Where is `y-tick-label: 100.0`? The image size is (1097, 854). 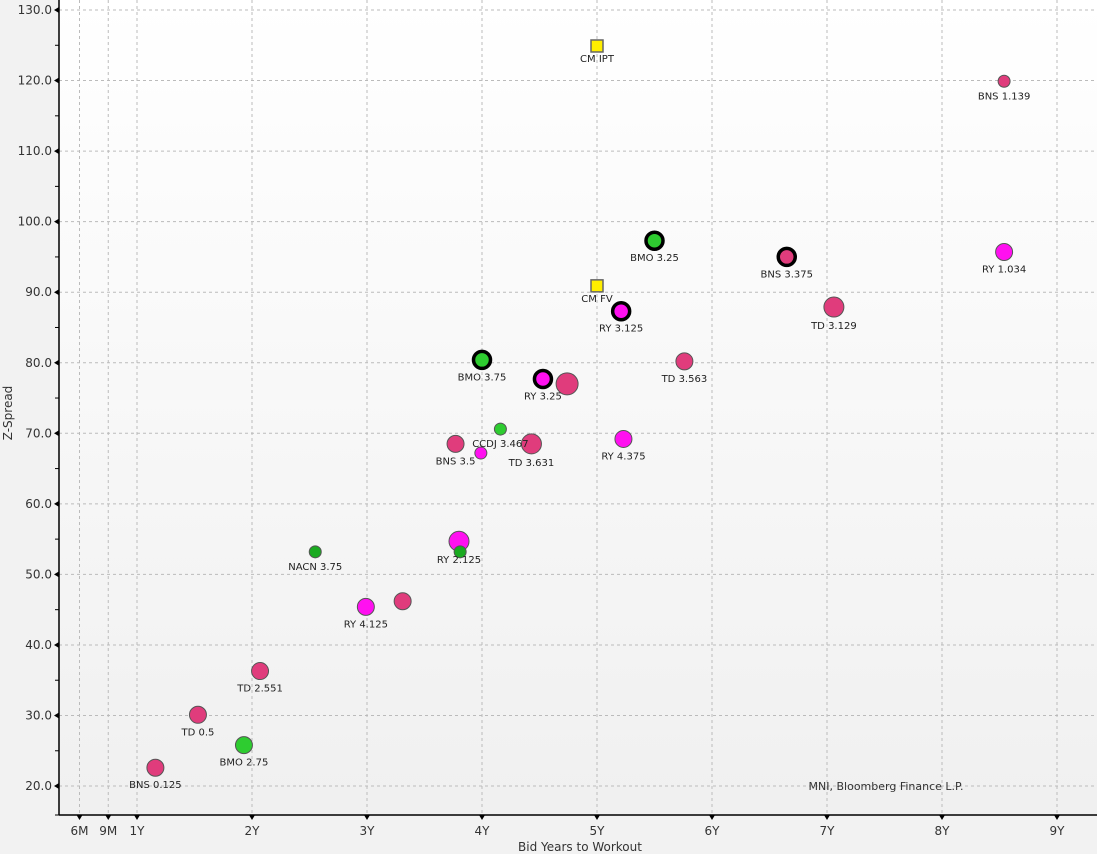
y-tick-label: 100.0 is located at coordinates (35, 222).